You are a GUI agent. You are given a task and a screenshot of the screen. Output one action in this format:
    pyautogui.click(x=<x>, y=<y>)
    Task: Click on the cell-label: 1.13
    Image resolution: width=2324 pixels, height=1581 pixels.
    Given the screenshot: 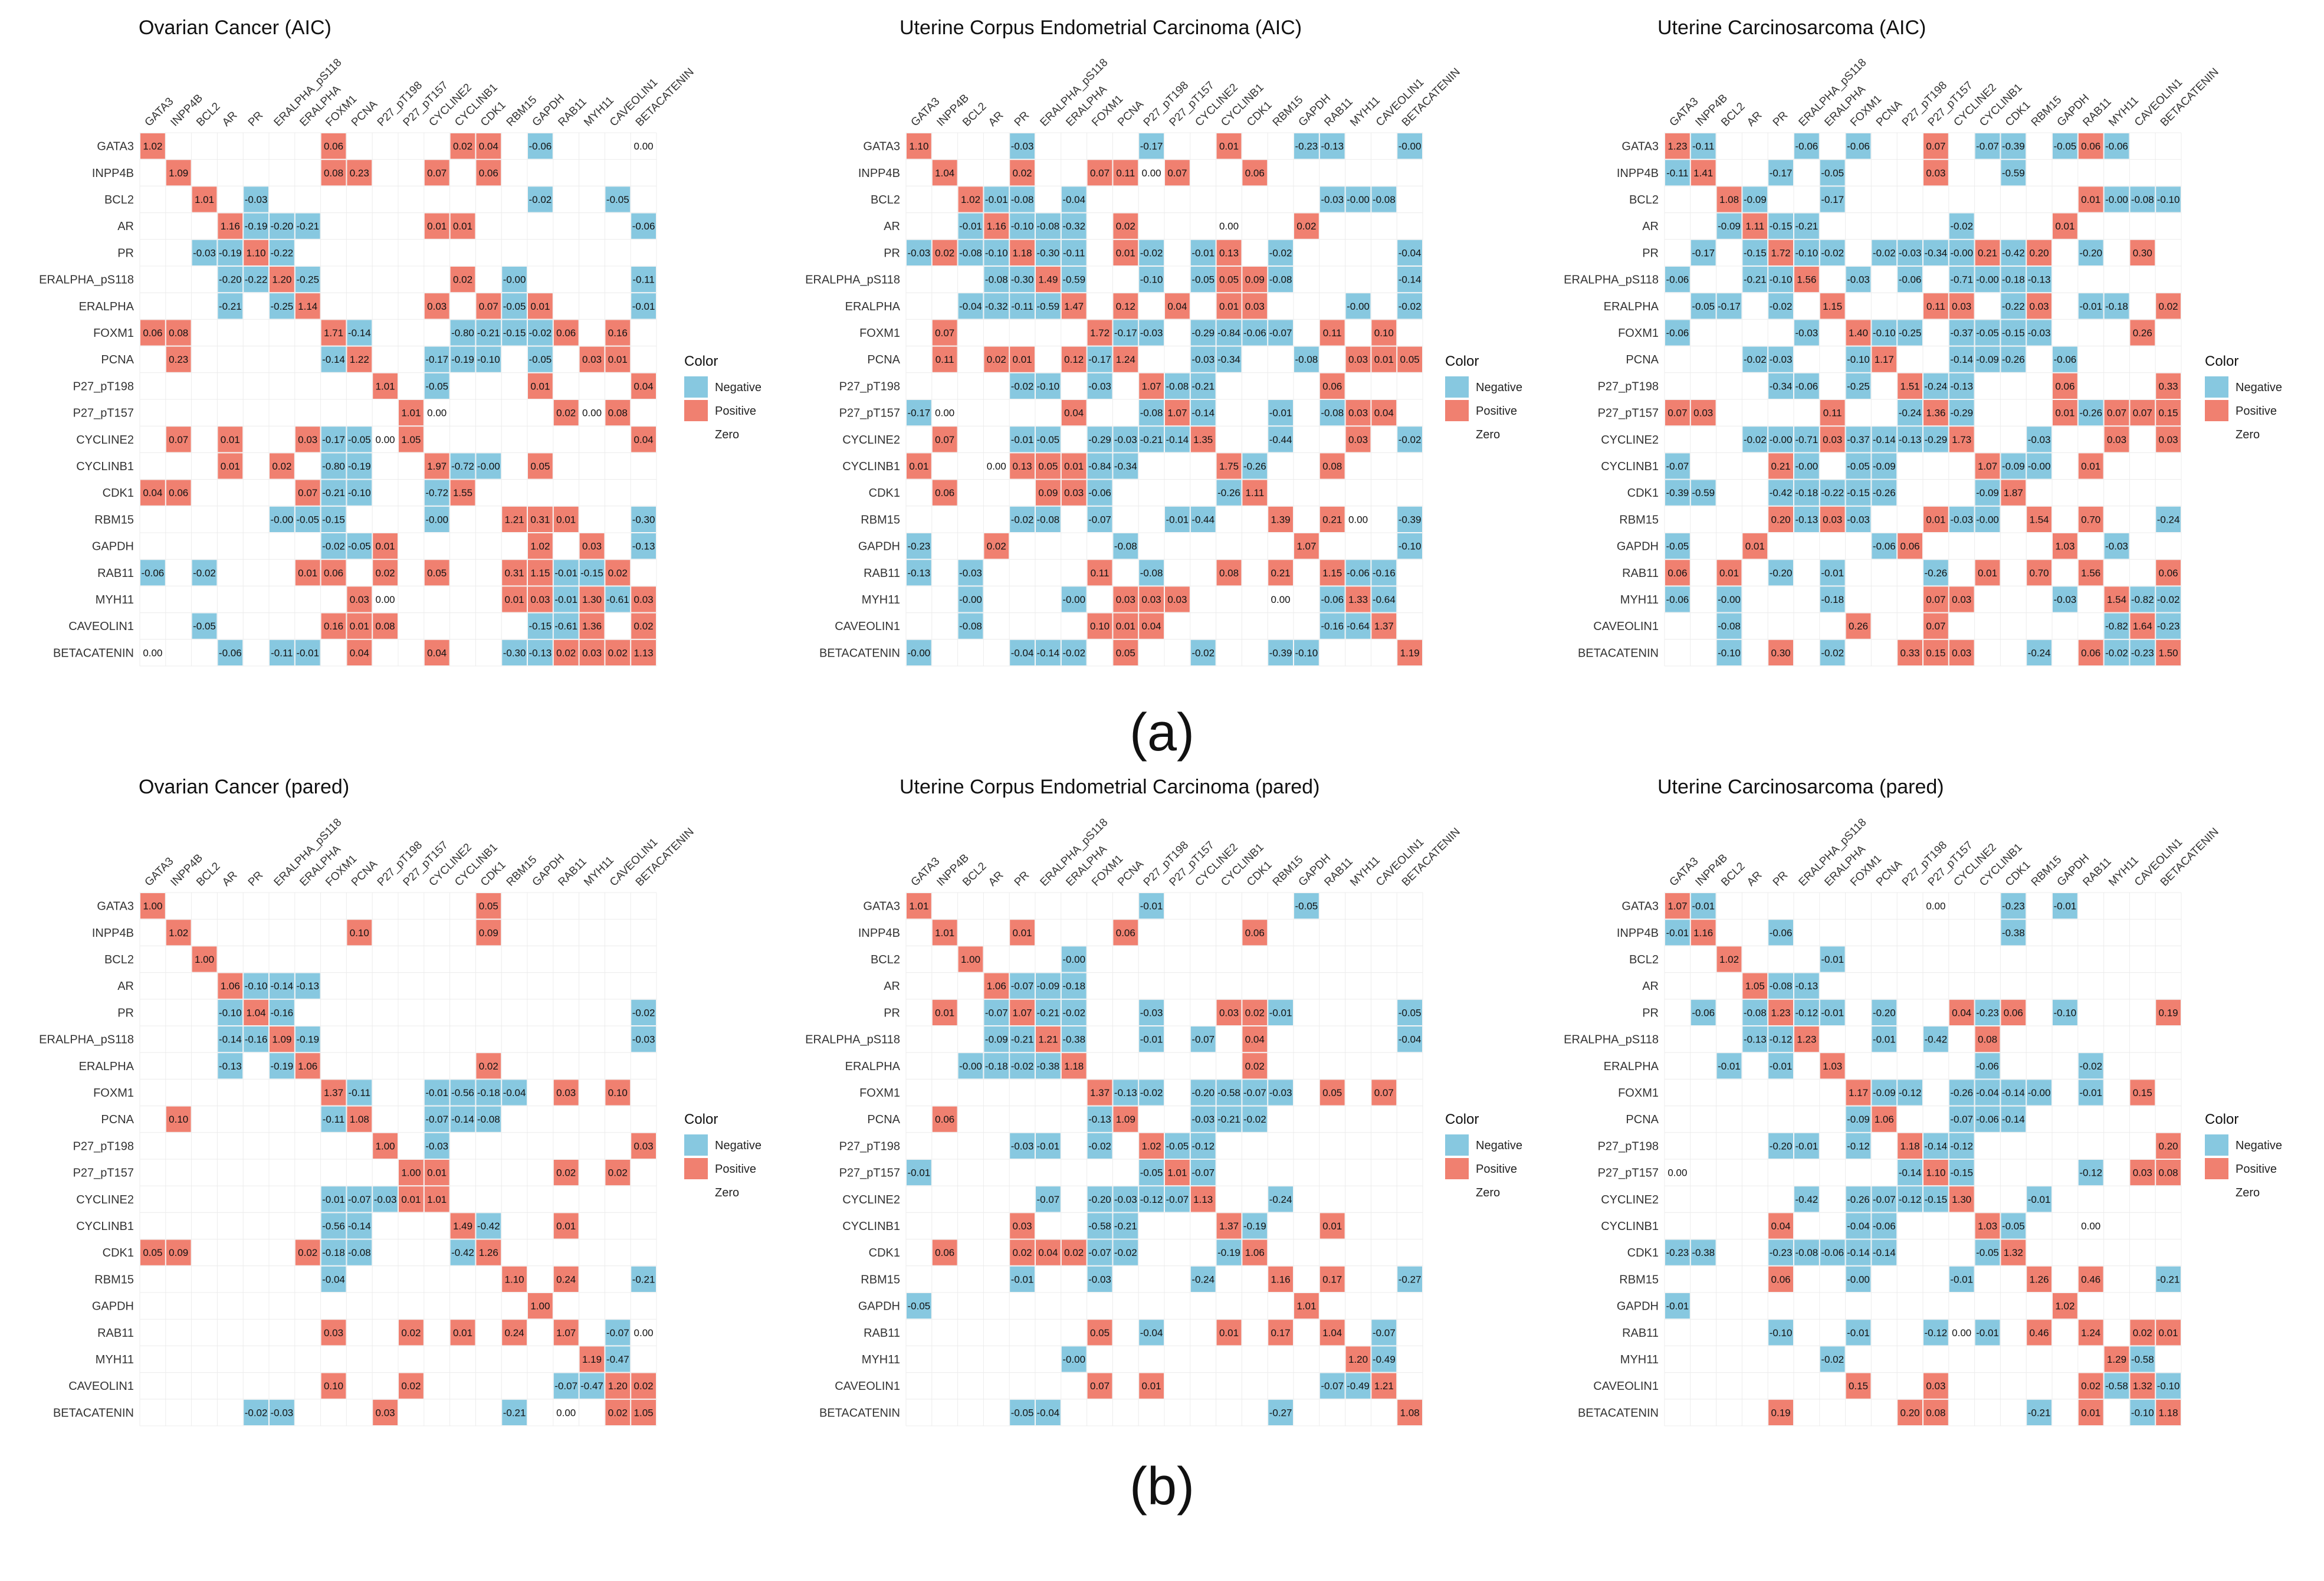 What is the action you would take?
    pyautogui.click(x=644, y=652)
    